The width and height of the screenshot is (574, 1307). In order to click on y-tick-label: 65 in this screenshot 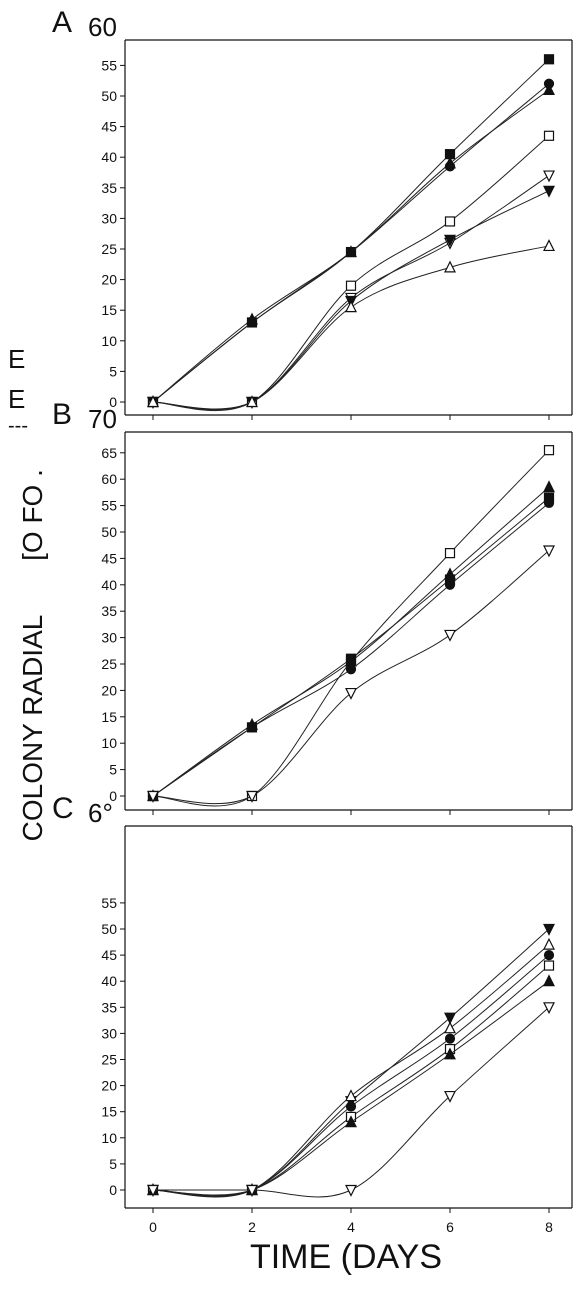, I will do `click(109, 453)`.